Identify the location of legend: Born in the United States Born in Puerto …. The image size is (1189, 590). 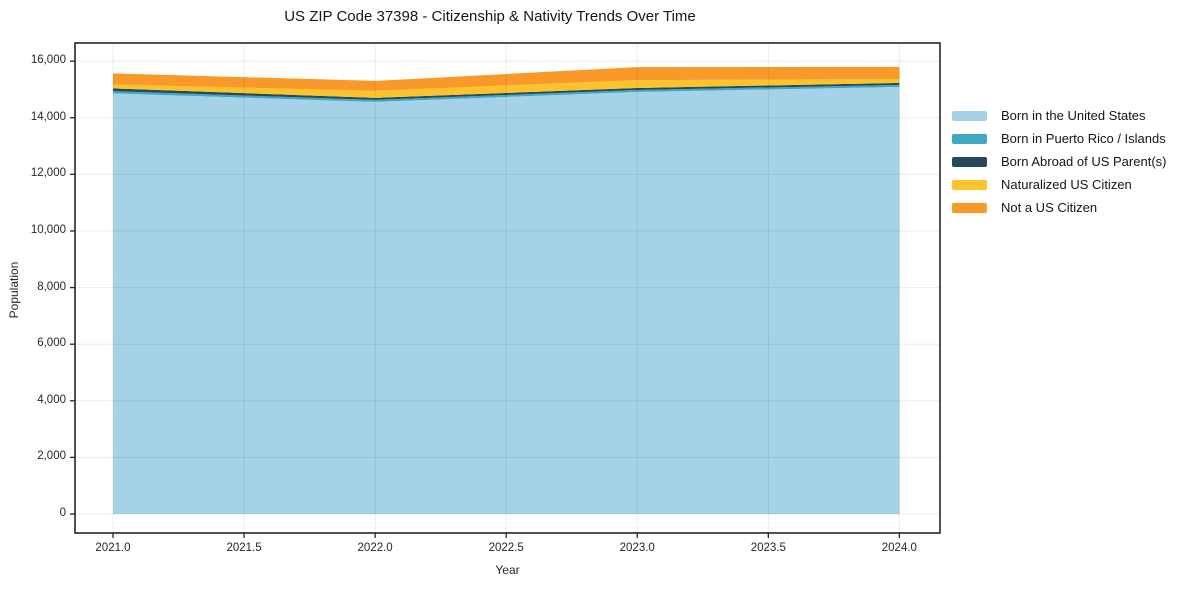
(1059, 161).